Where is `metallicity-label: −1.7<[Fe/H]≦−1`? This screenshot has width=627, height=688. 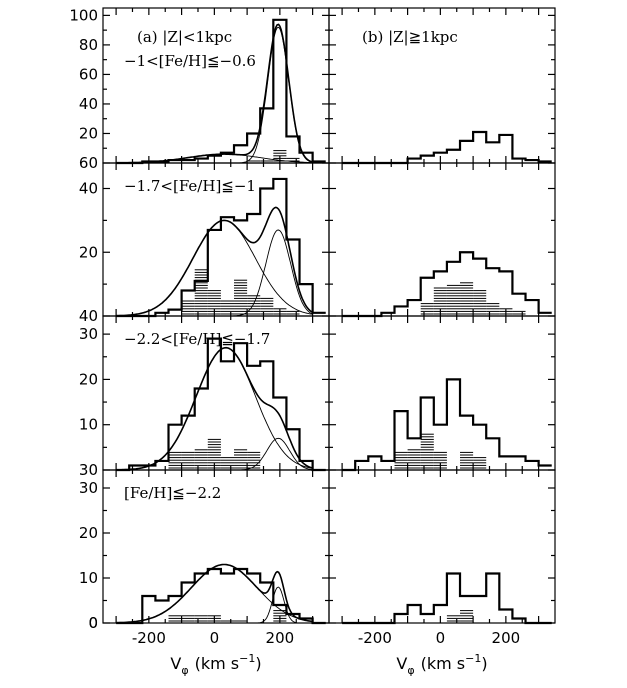
metallicity-label: −1.7<[Fe/H]≦−1 is located at coordinates (190, 186).